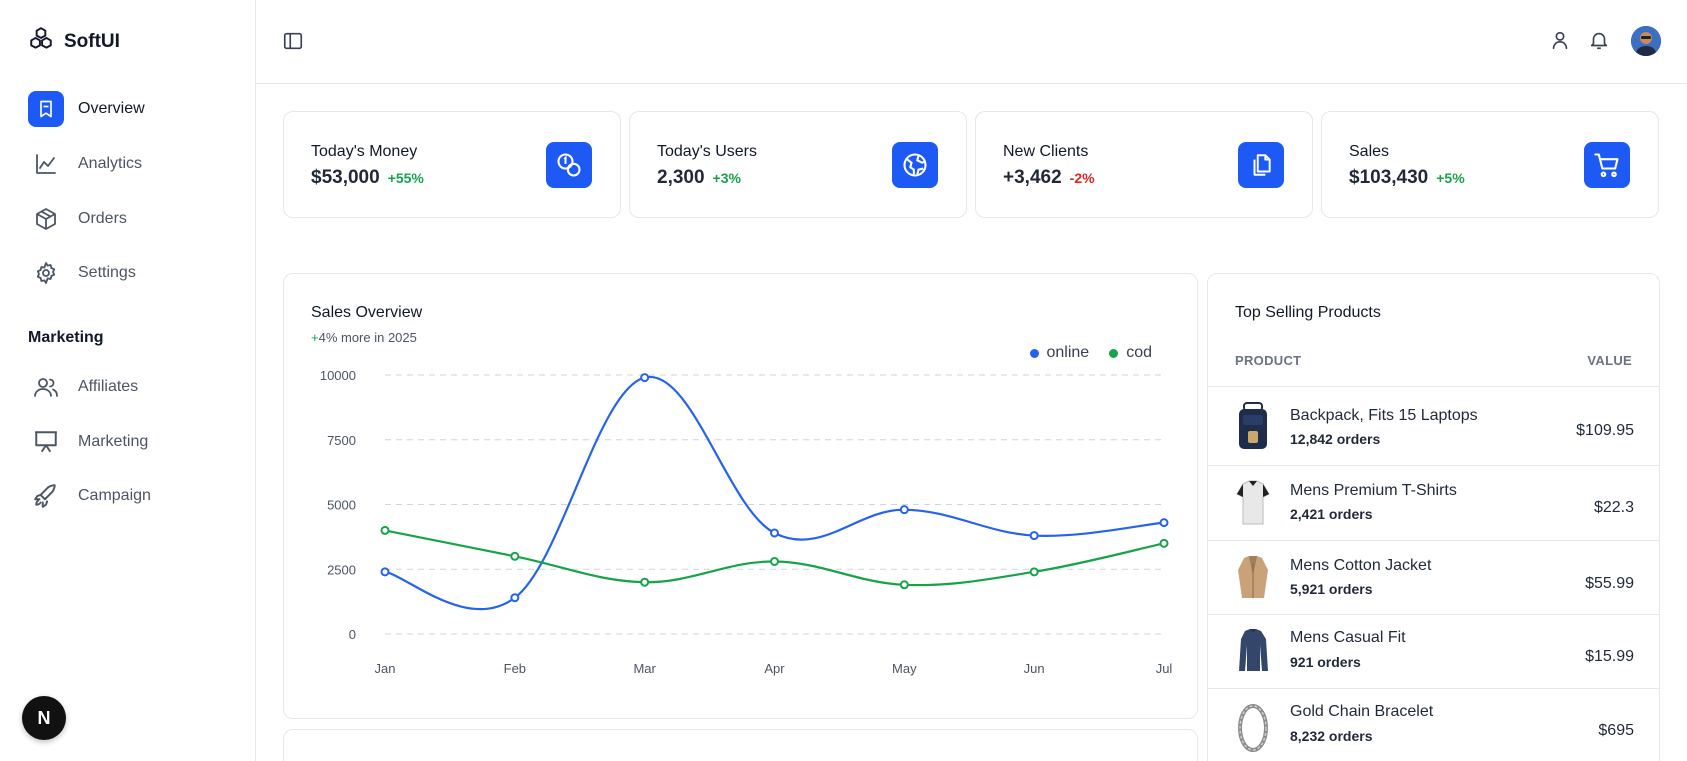  I want to click on secondary-card, so click(740, 745).